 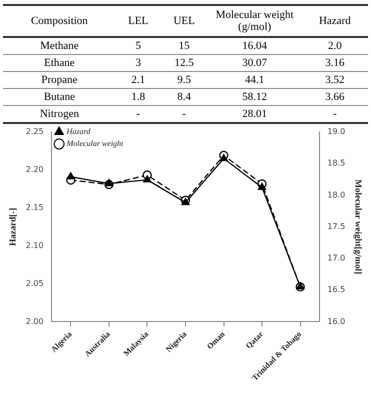 I want to click on y2-axis-title: Molecular weight[g/mol], so click(x=358, y=227).